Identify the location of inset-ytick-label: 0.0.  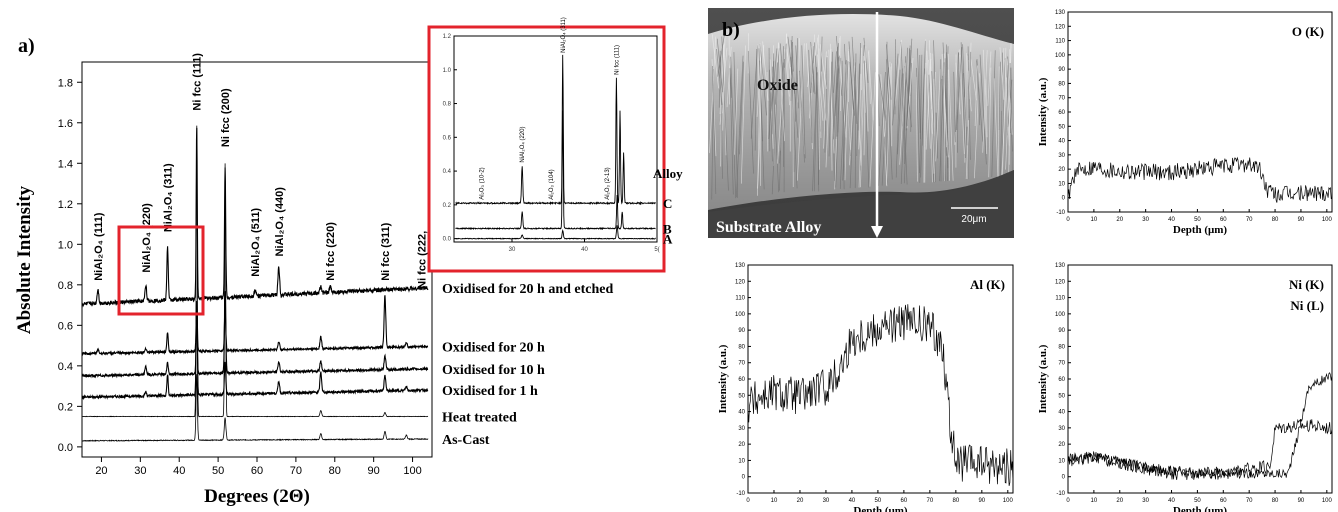
(447, 240).